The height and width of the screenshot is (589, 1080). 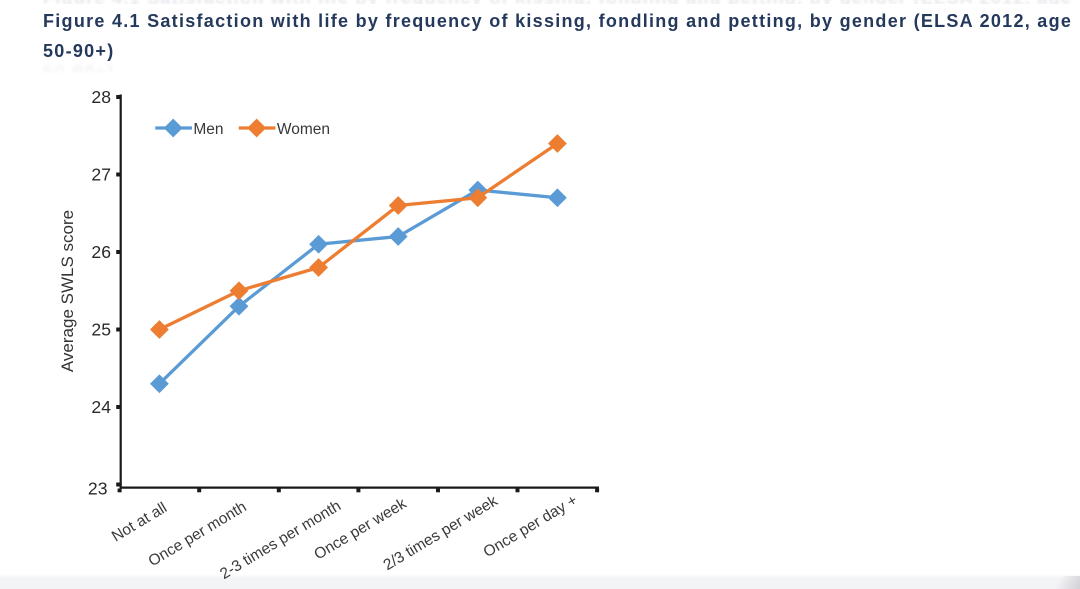 I want to click on svg-text: 28, so click(x=101, y=97).